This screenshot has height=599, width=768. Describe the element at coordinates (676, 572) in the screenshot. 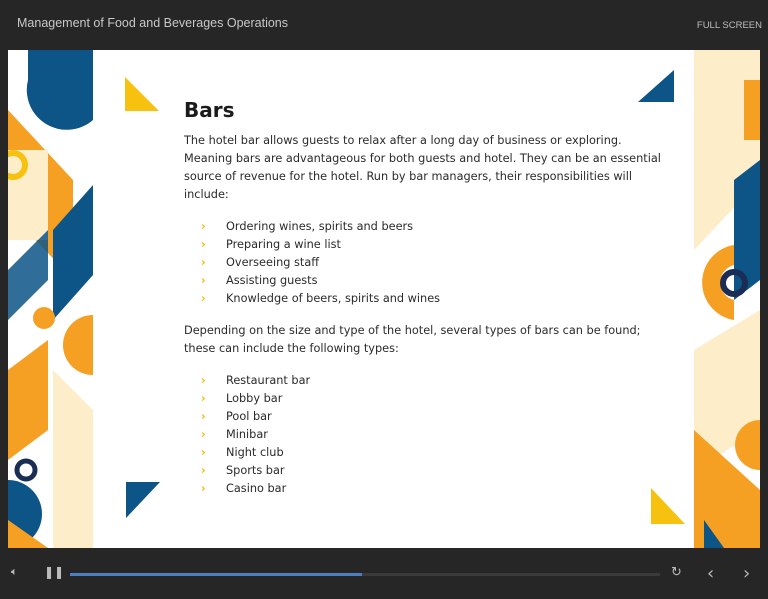

I see `replay-icon: ↻` at that location.